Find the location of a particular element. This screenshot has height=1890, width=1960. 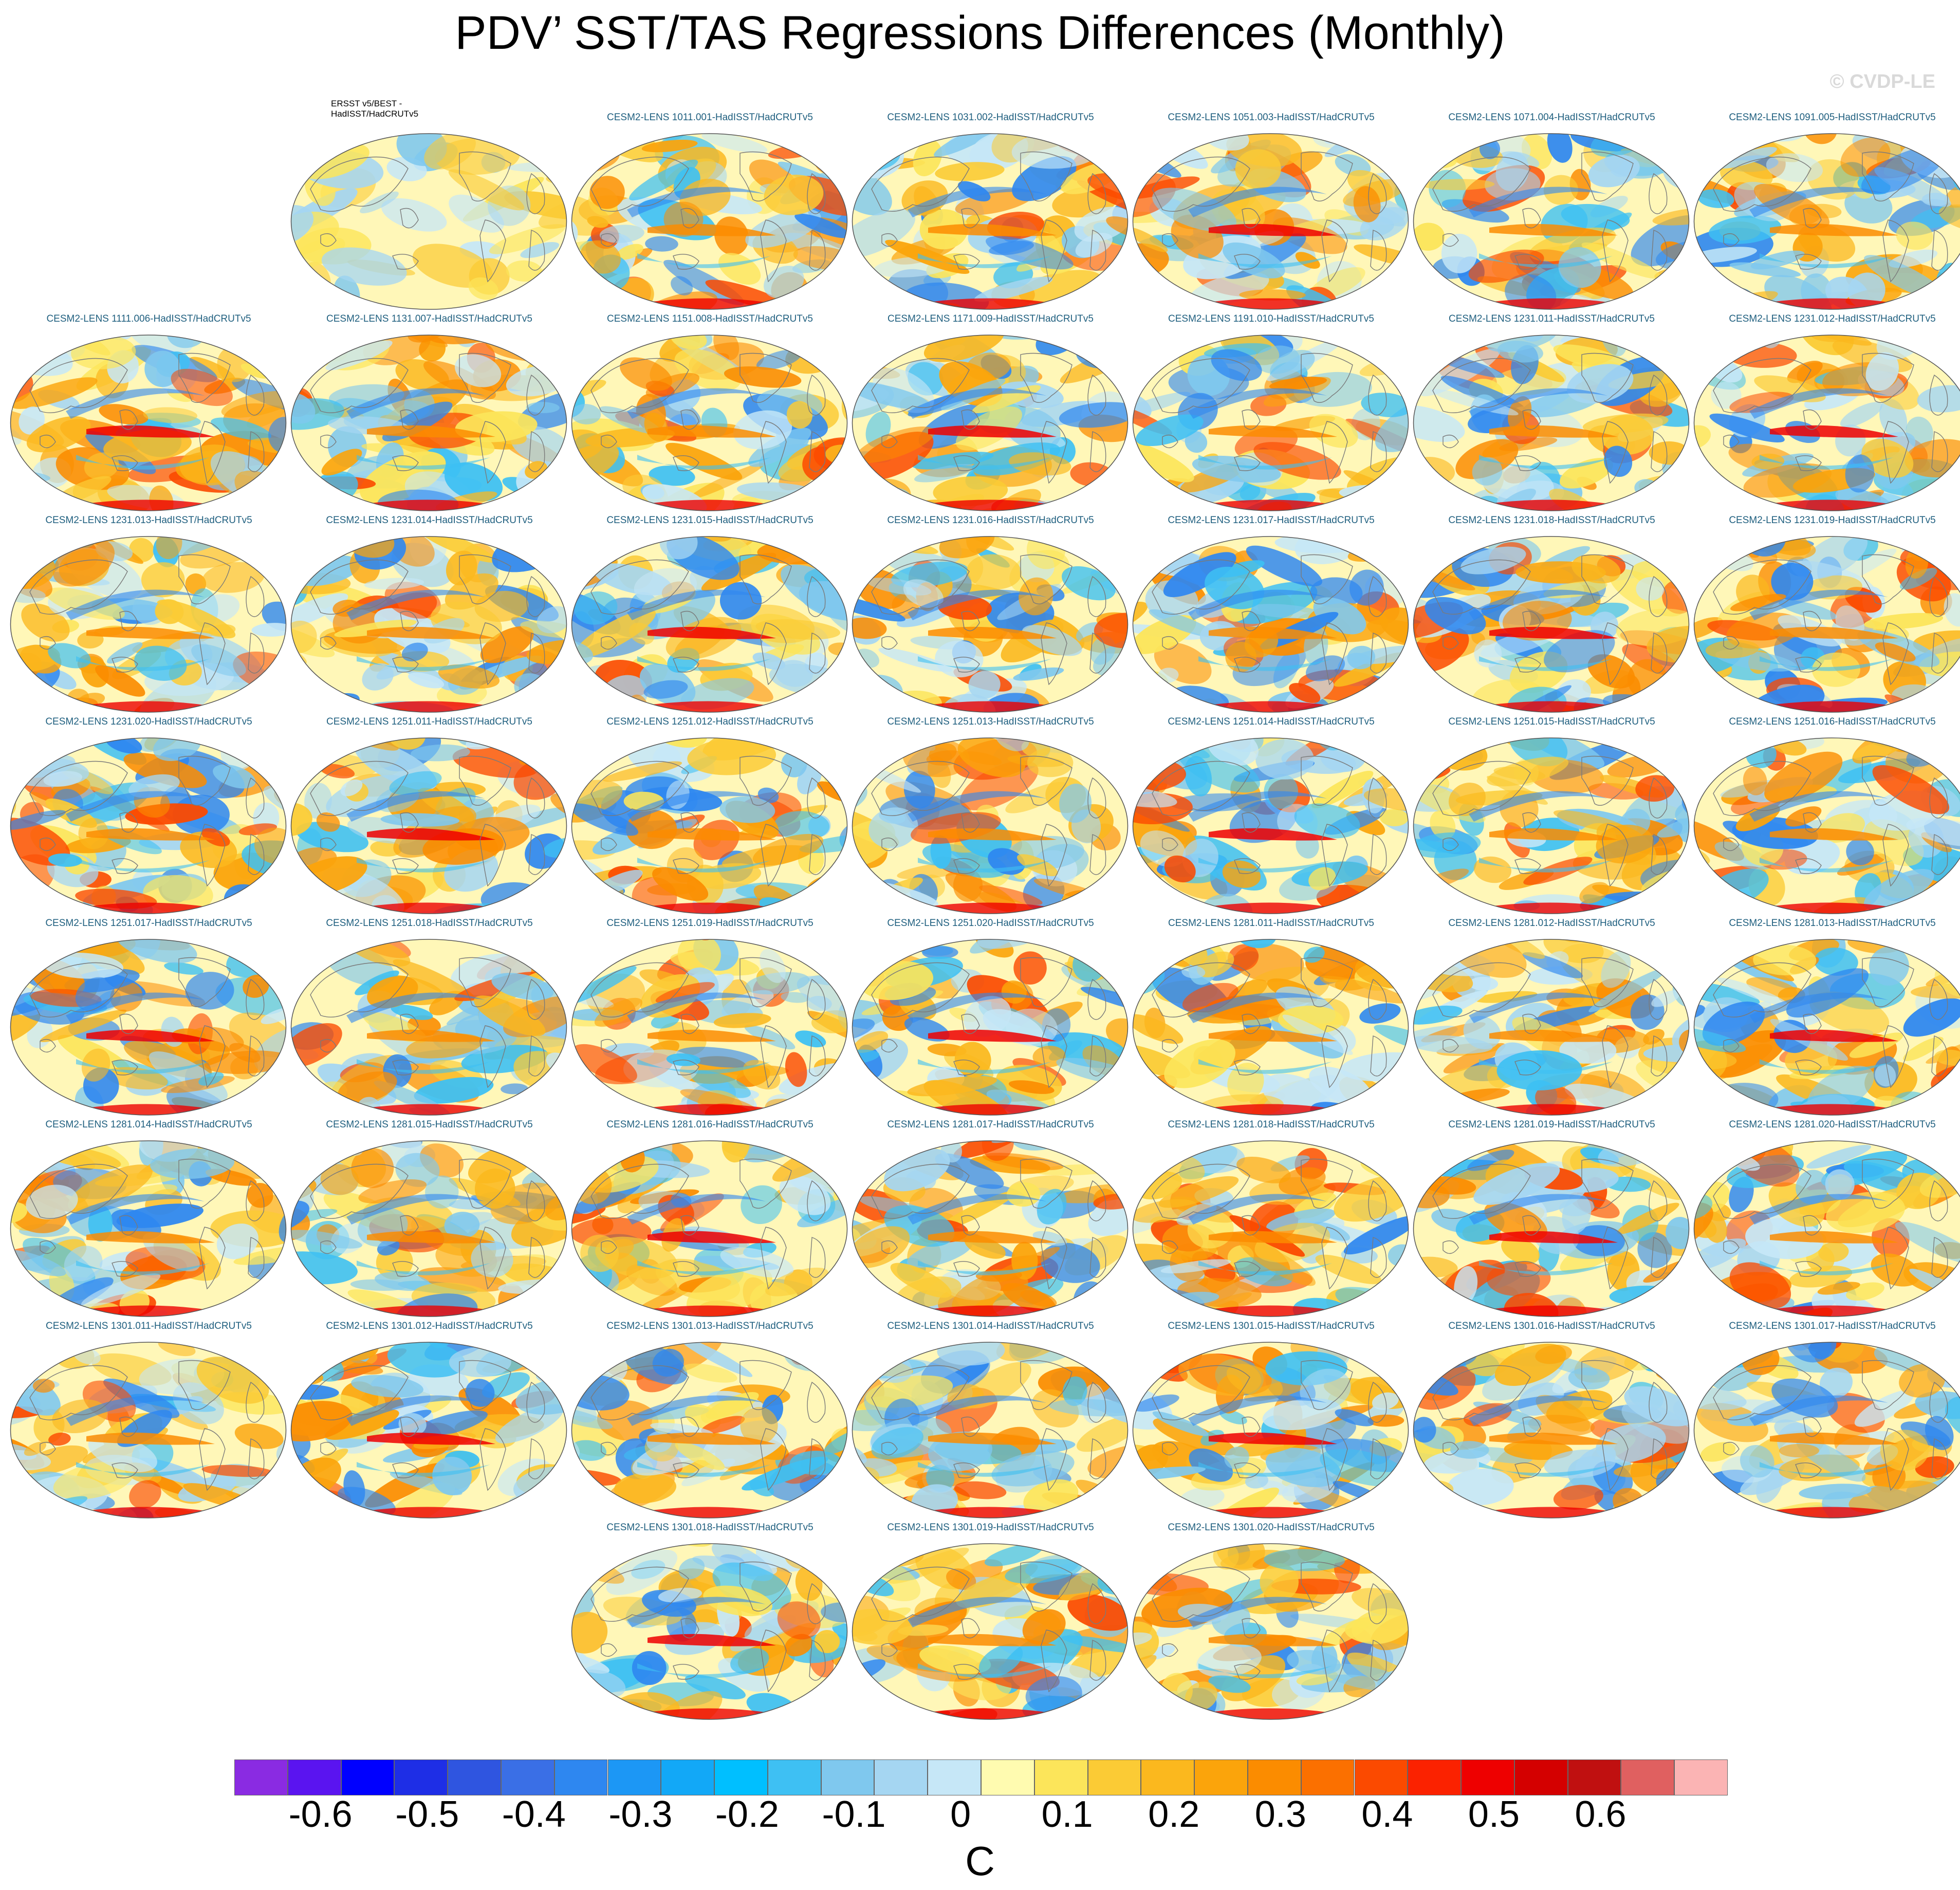

colorbar-swatch is located at coordinates (794, 1777).